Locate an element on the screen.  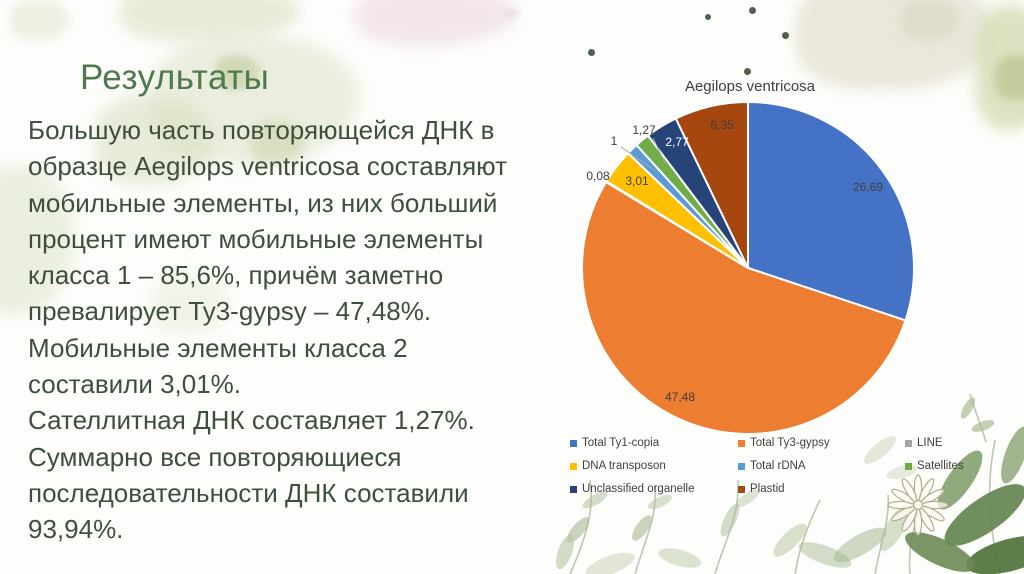
body-line: Суммарно все повторяющиеся is located at coordinates (215, 456).